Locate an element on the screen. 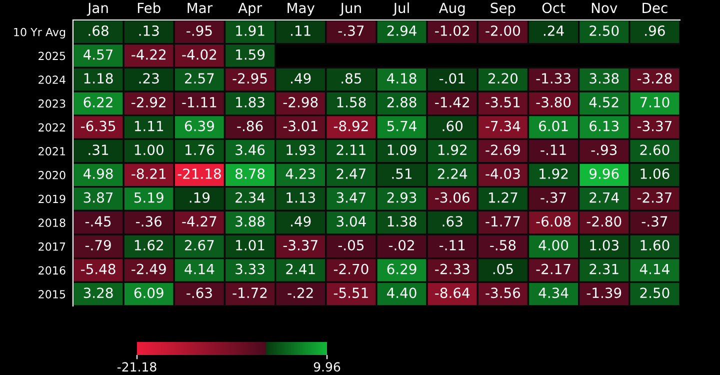  data-label: 2.11 is located at coordinates (351, 149).